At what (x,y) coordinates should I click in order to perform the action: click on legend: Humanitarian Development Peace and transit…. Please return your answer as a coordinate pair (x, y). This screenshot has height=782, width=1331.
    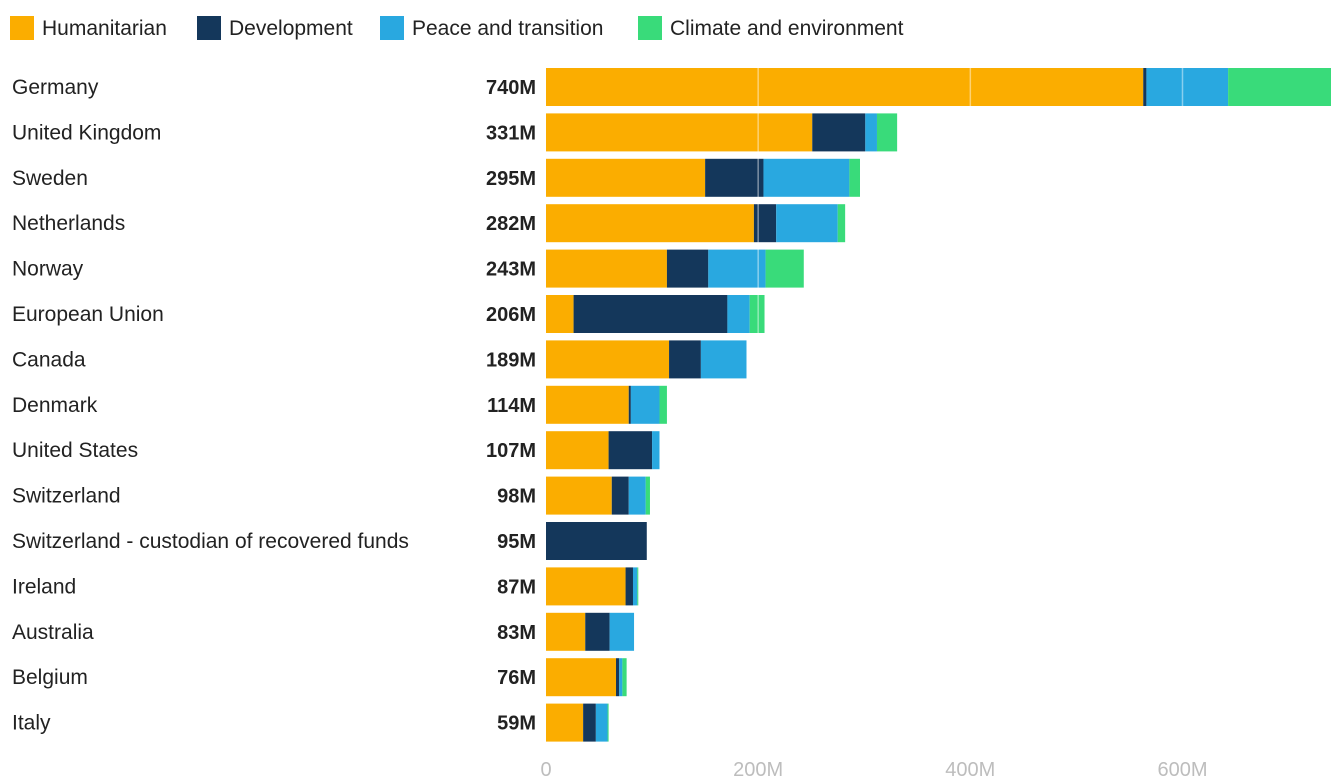
    Looking at the image, I should click on (457, 28).